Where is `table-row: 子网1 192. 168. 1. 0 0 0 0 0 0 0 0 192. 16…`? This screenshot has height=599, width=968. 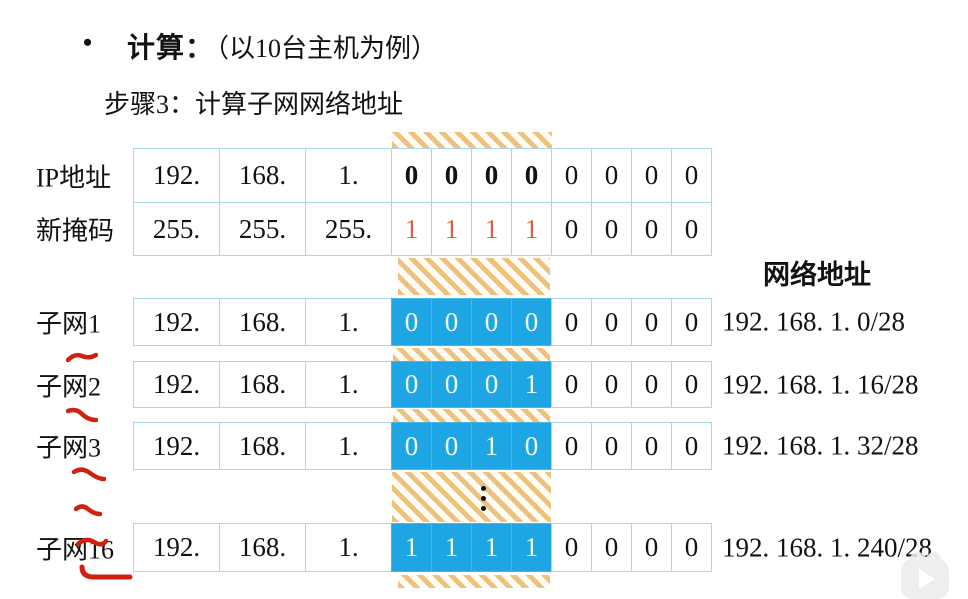
table-row: 子网1 192. 168. 1. 0 0 0 0 0 0 0 0 192. 16… is located at coordinates (484, 322).